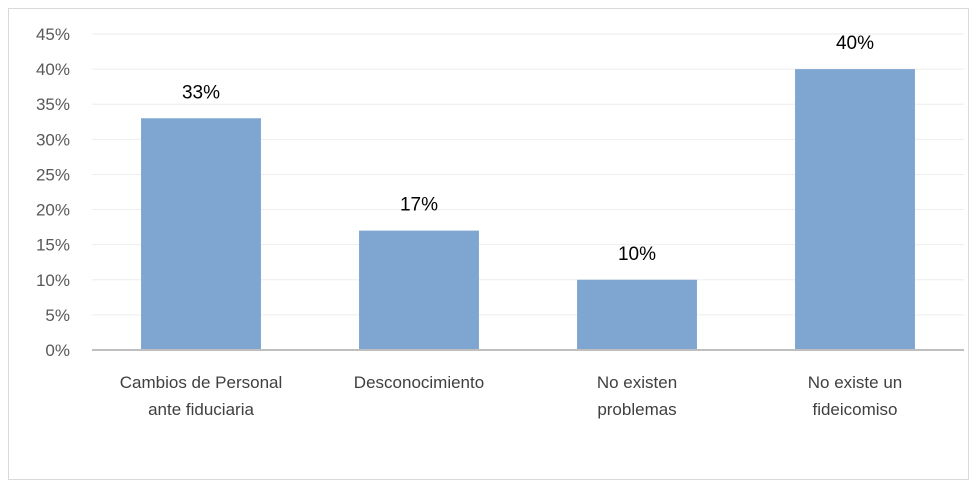  What do you see at coordinates (201, 396) in the screenshot?
I see `category-label: Cambios de Personal ante fiduciaria` at bounding box center [201, 396].